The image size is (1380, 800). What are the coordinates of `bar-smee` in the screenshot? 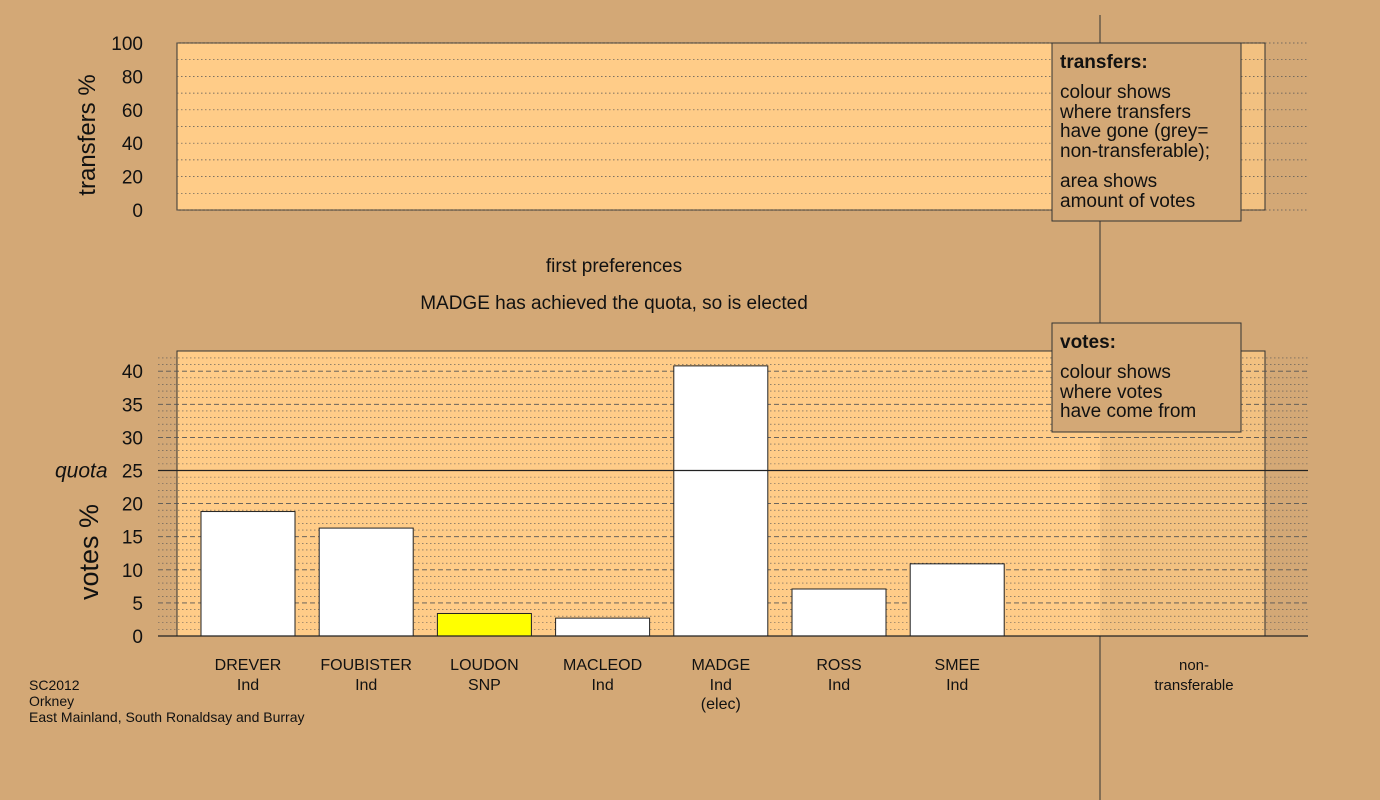 It's located at (957, 600).